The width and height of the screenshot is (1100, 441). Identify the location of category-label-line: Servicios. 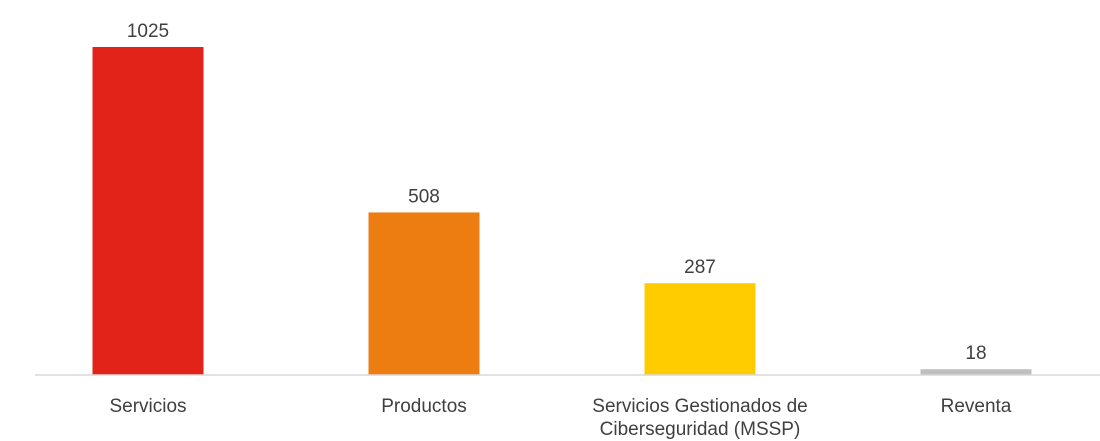
(147, 406).